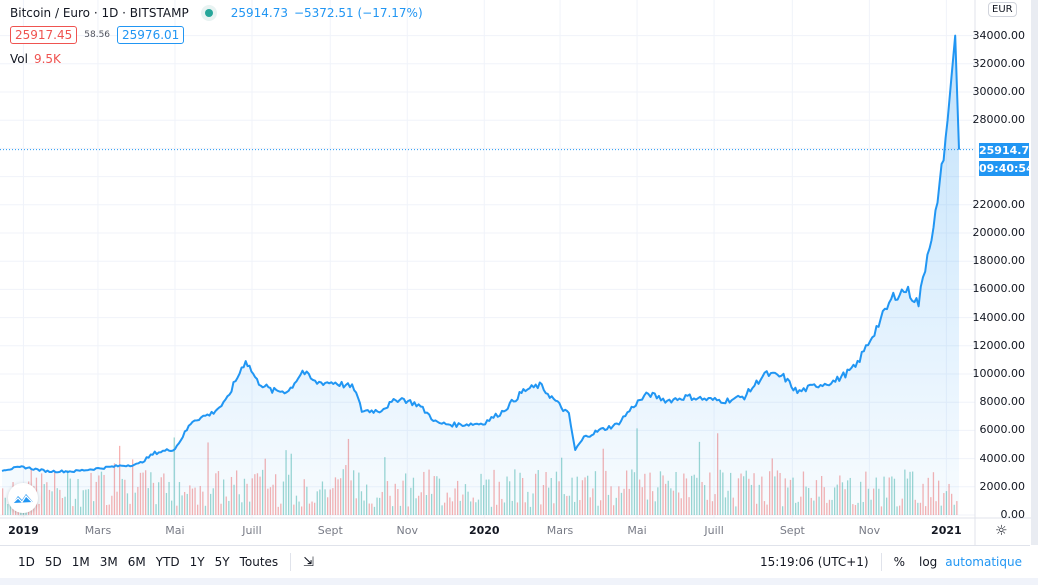  What do you see at coordinates (197, 562) in the screenshot?
I see `range-1y-button: 1Y` at bounding box center [197, 562].